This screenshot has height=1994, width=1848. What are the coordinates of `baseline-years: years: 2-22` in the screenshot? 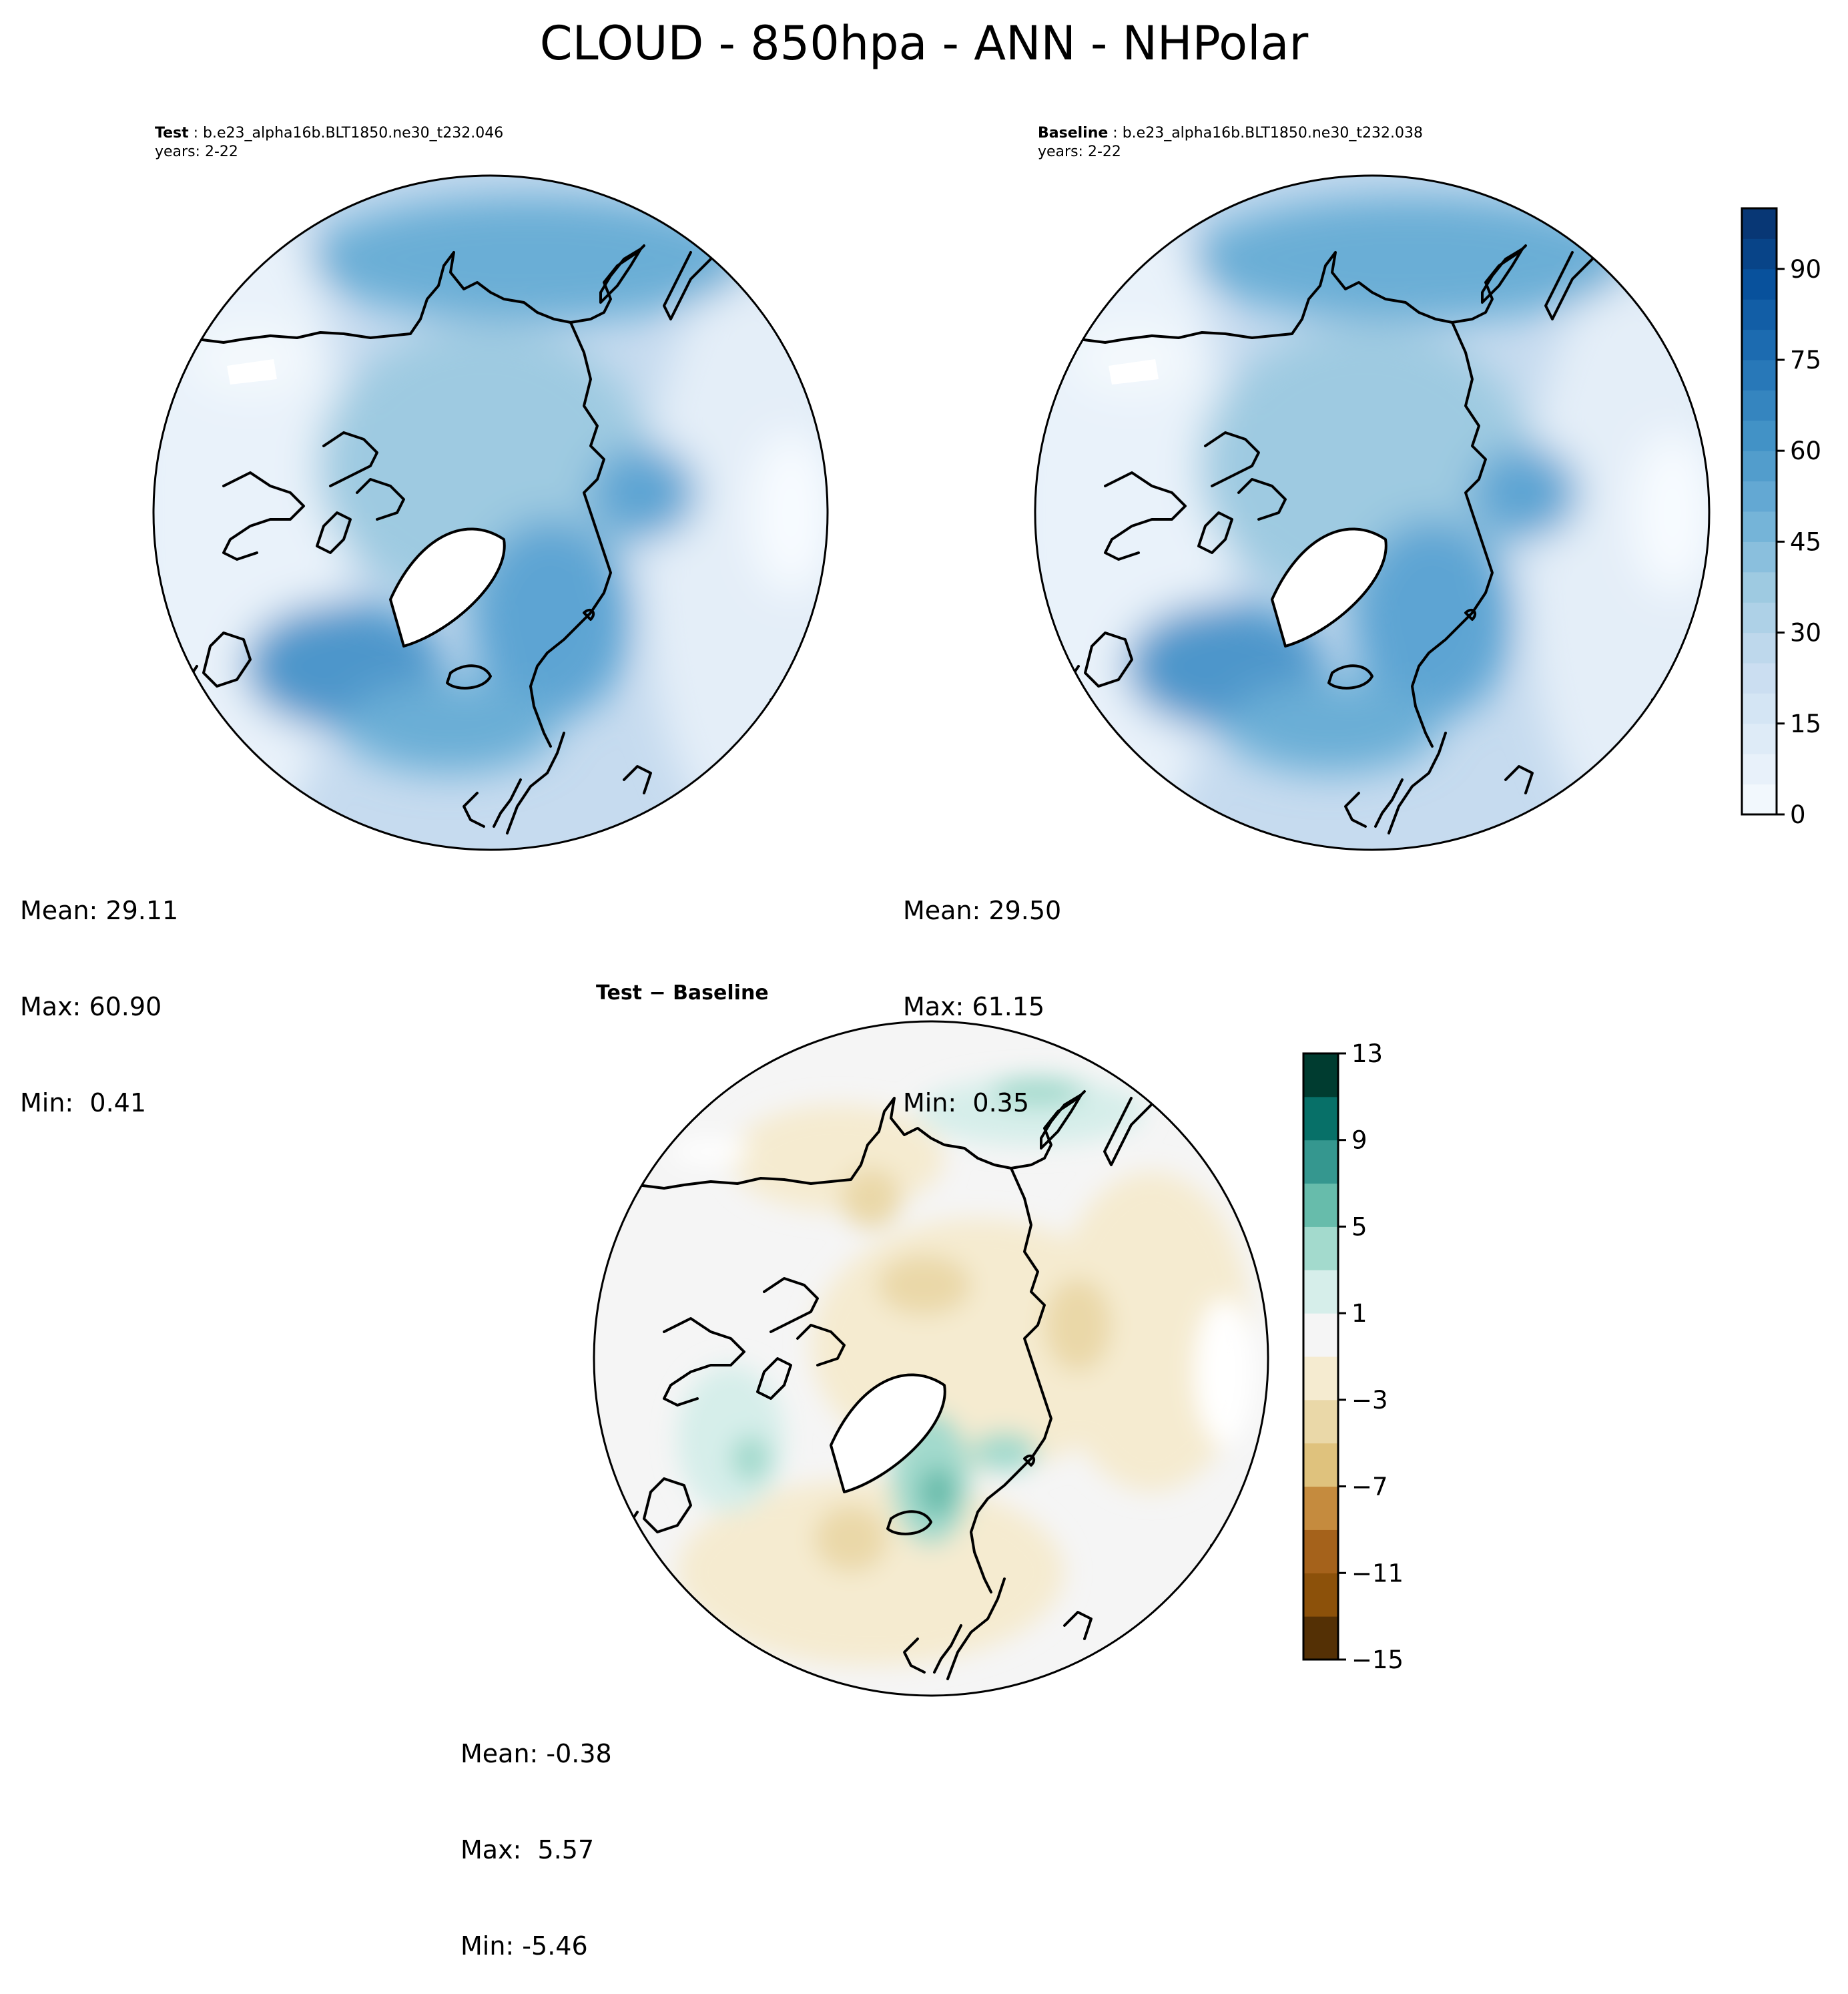 It's located at (1079, 152).